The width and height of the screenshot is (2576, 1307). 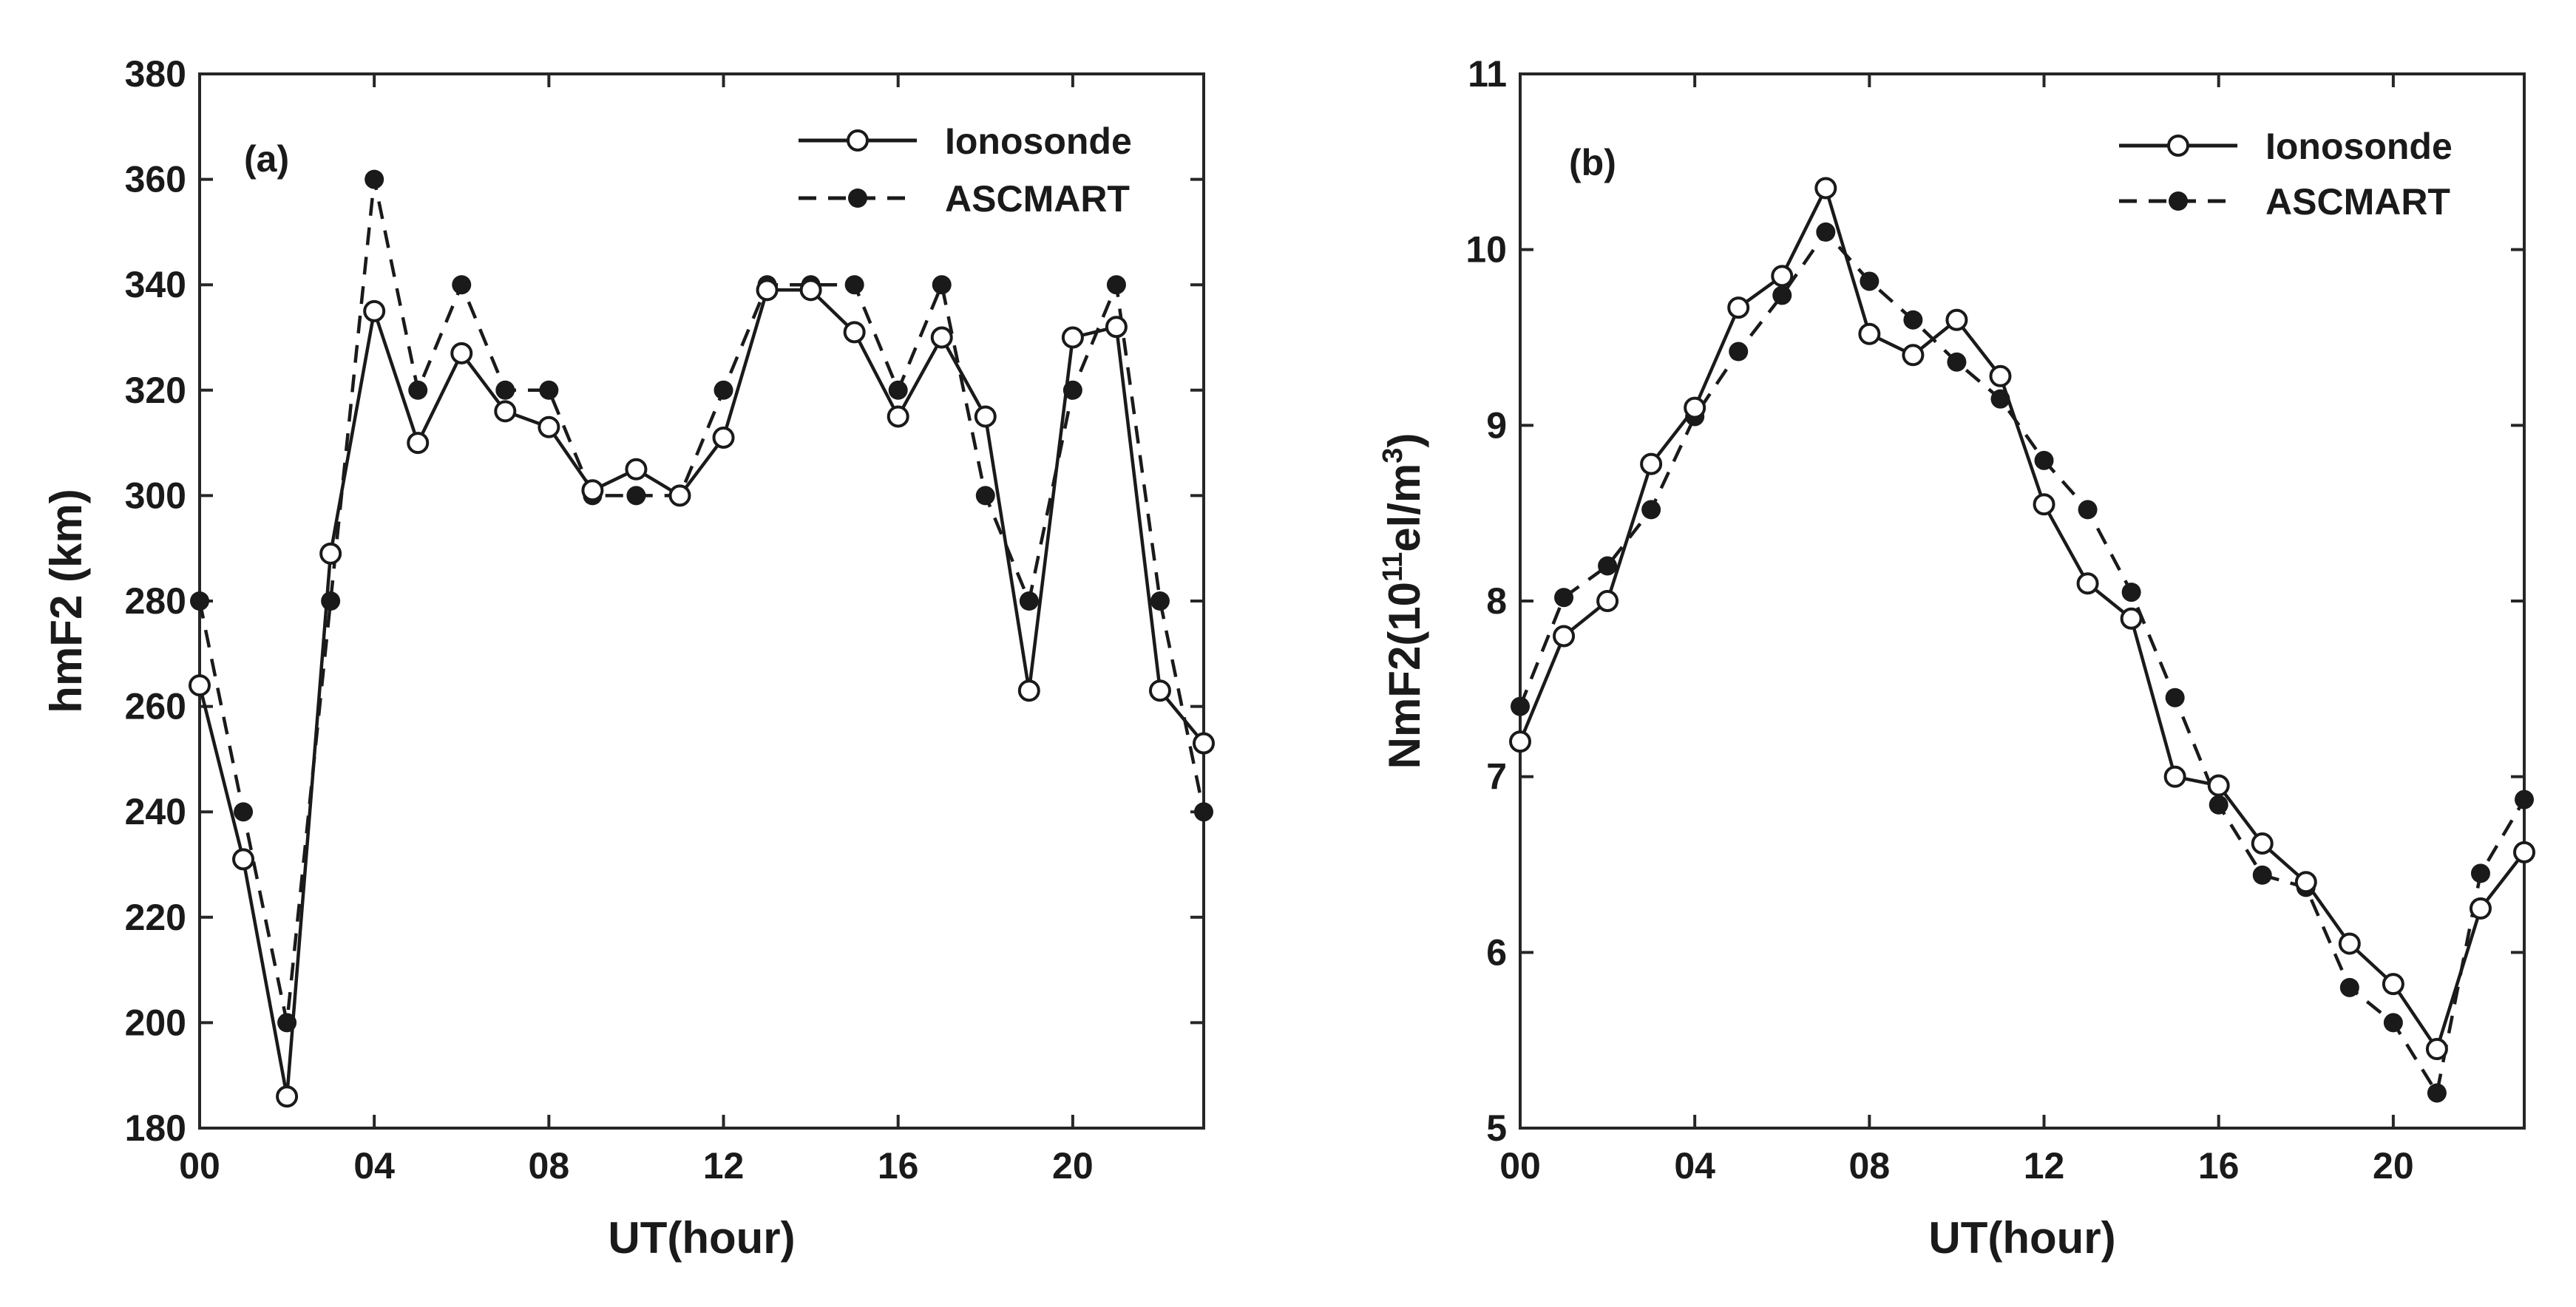 I want to click on y-tick-label-b: 11, so click(x=1487, y=74).